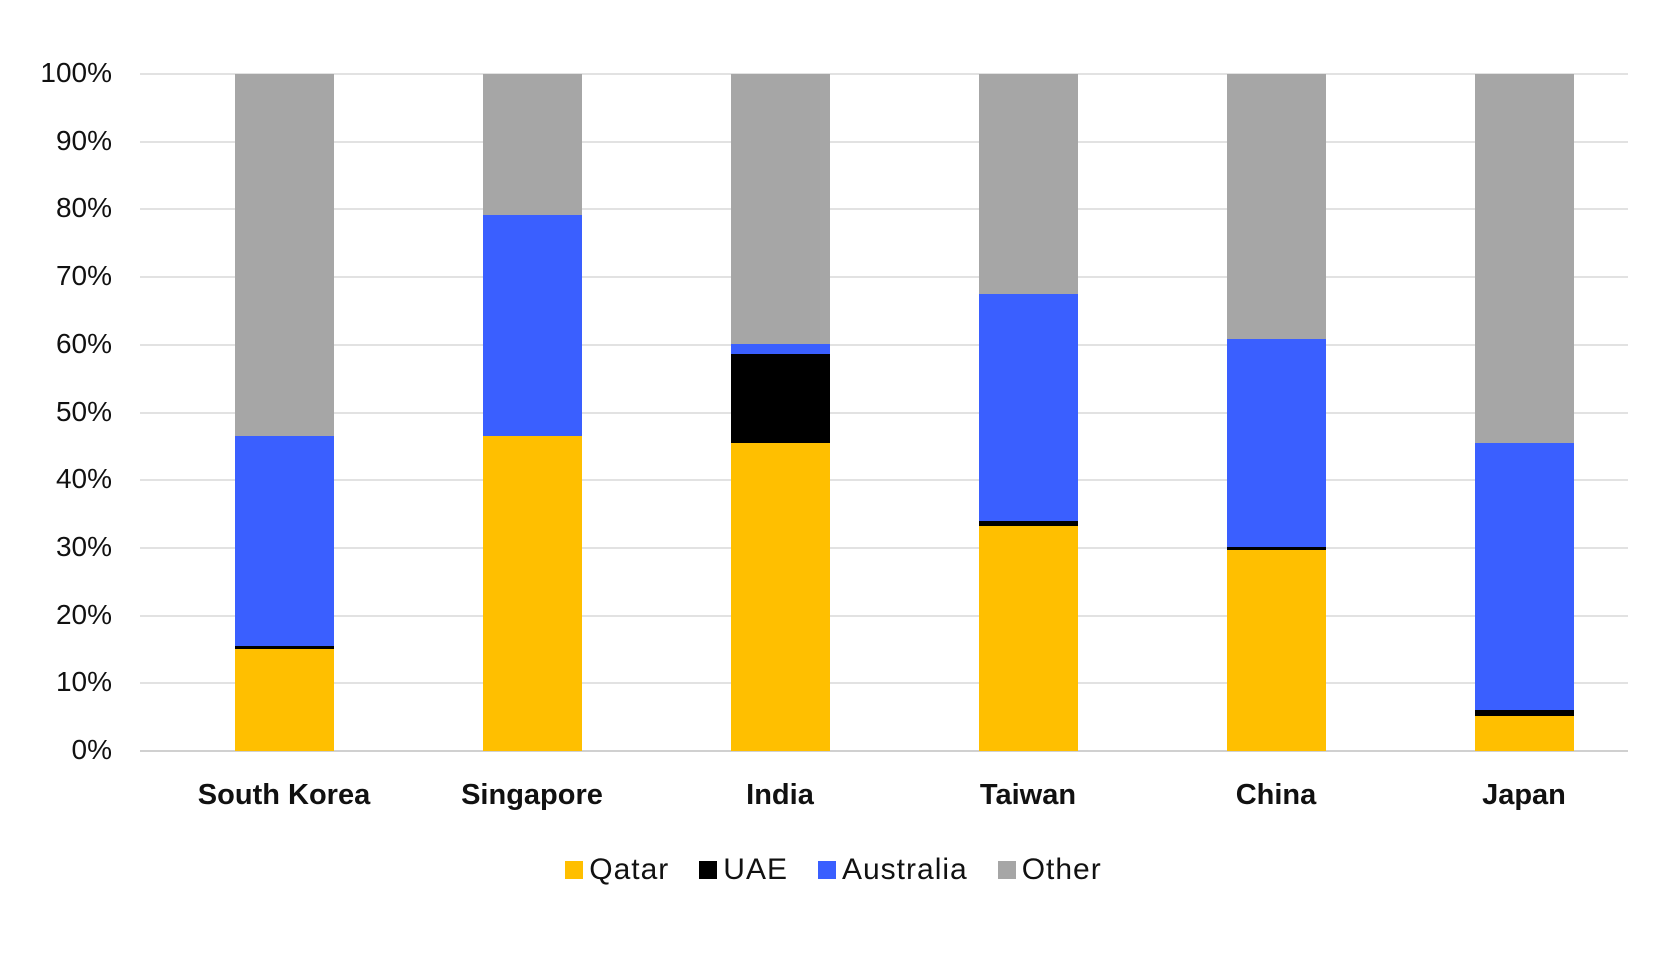 The height and width of the screenshot is (979, 1667). Describe the element at coordinates (83, 276) in the screenshot. I see `y-tick-label: 70%` at that location.